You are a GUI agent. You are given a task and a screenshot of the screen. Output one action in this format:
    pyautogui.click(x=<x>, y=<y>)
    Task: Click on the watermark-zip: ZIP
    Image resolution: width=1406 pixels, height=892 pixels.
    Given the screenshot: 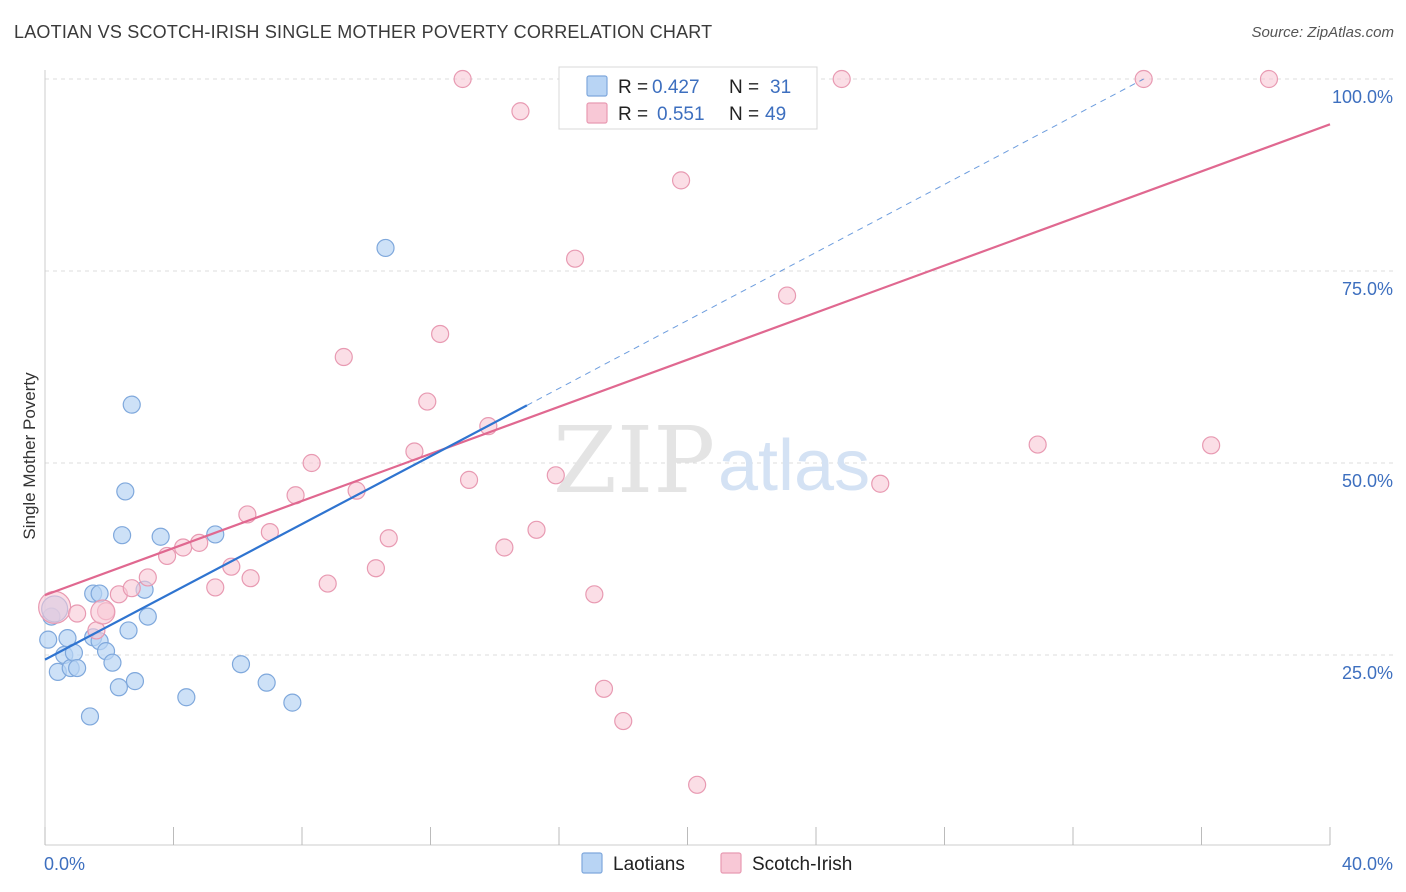 What is the action you would take?
    pyautogui.click(x=634, y=460)
    